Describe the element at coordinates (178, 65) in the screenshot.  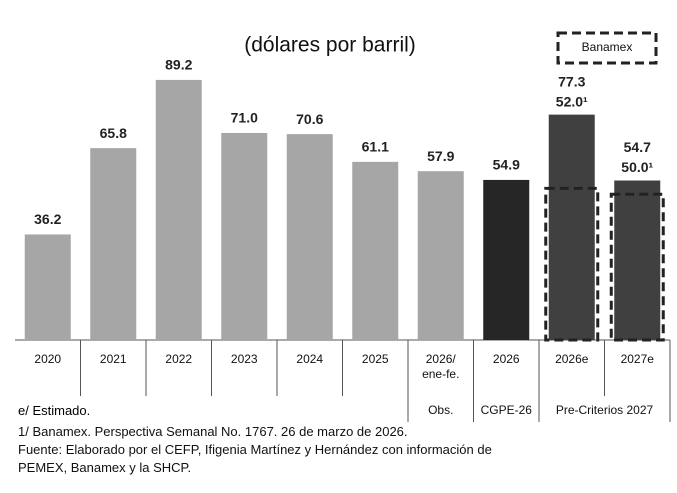
I see `value-label: 89.2` at that location.